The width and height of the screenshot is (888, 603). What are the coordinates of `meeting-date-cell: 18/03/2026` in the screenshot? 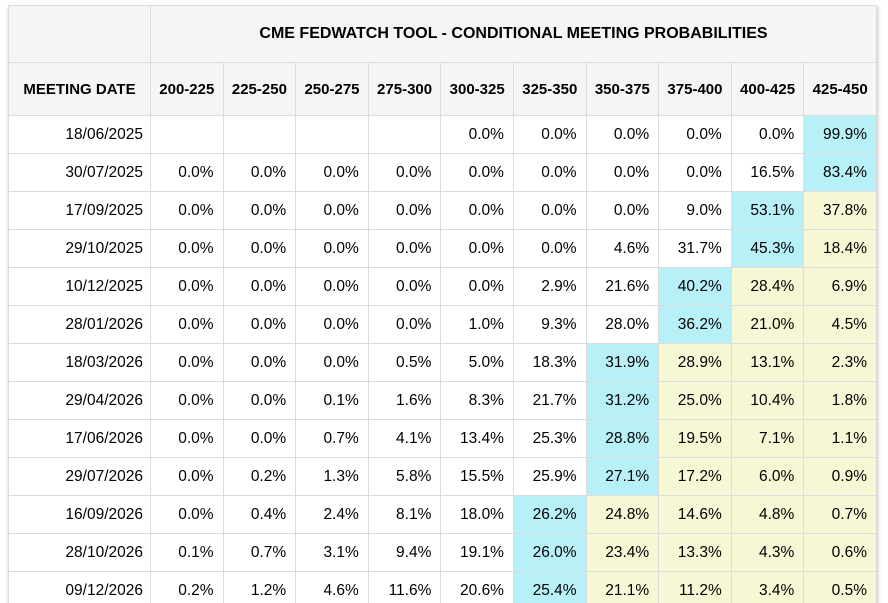 It's located at (79, 362).